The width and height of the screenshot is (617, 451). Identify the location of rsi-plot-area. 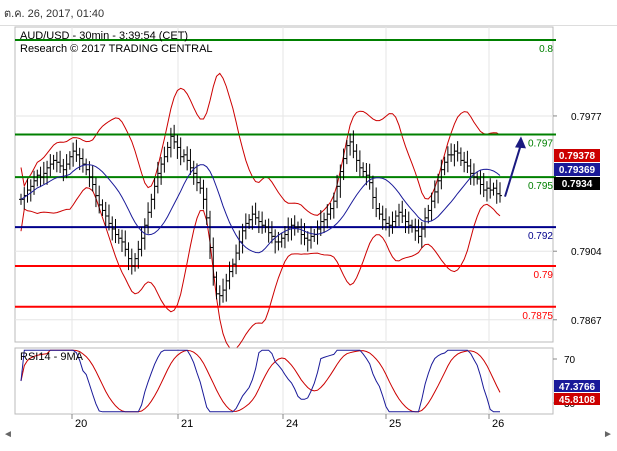
(284, 381).